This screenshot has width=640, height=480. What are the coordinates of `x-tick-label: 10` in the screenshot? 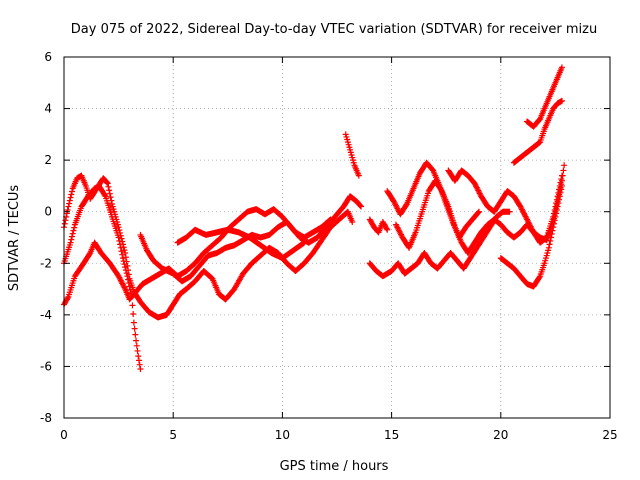 It's located at (282, 435).